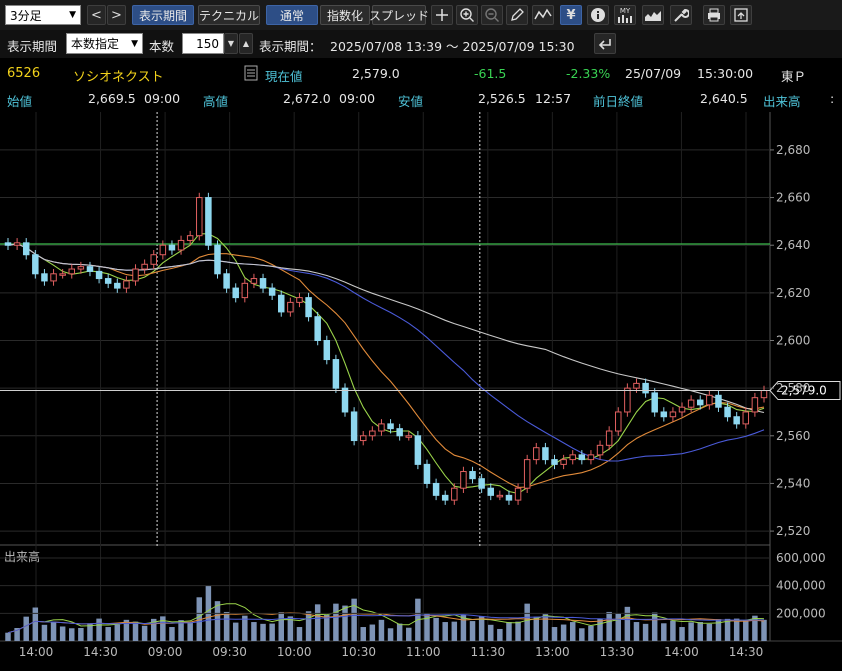  I want to click on count-up-icon: ▲, so click(246, 43).